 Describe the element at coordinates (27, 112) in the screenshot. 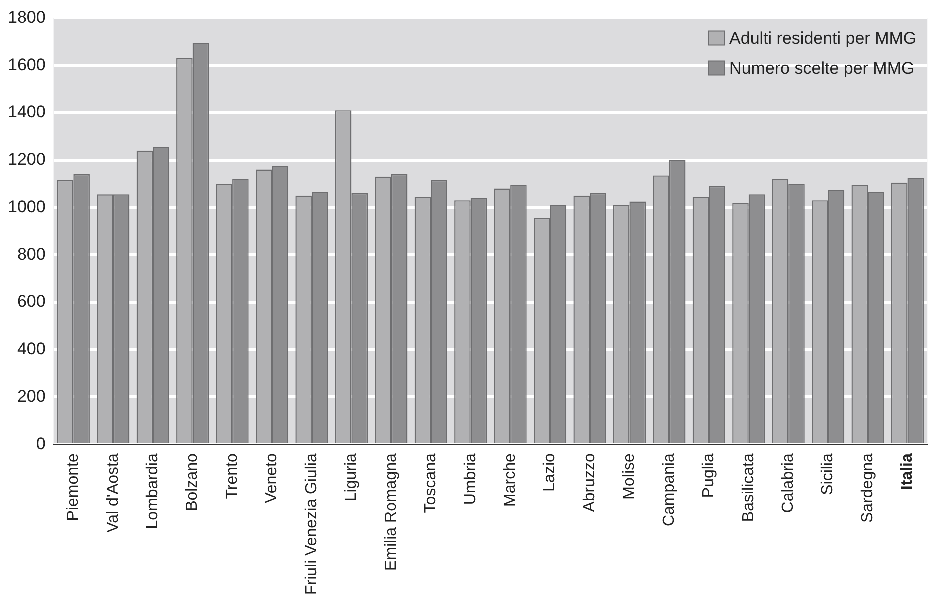

I see `y-tick-label: 1400` at that location.